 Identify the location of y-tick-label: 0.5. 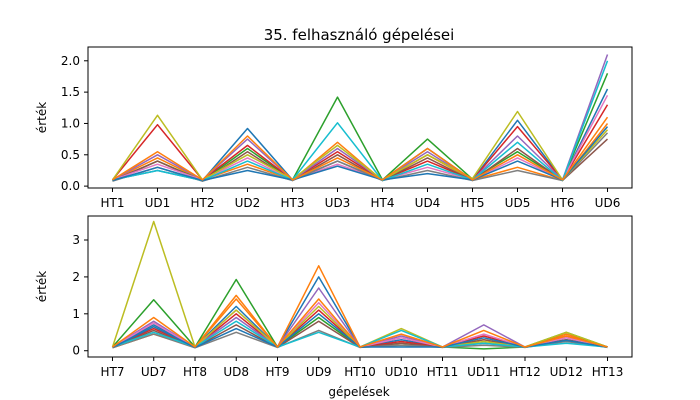
(70, 155).